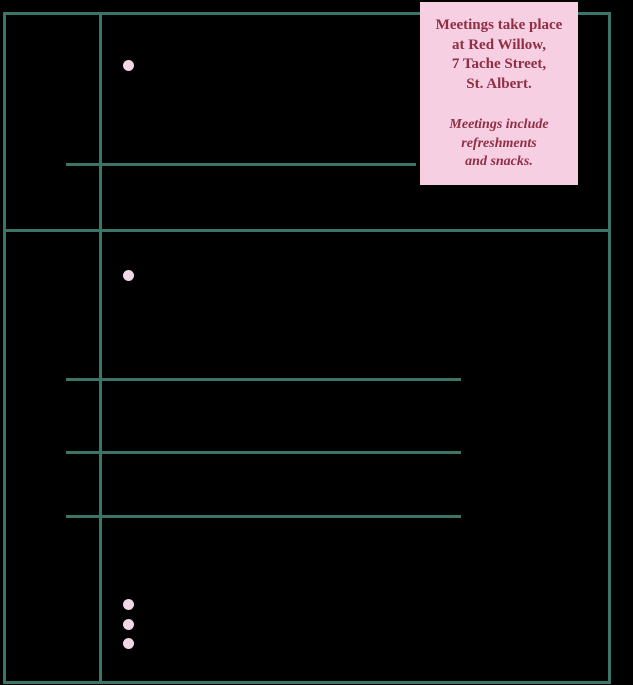  Describe the element at coordinates (307, 13) in the screenshot. I see `table-border-top` at that location.